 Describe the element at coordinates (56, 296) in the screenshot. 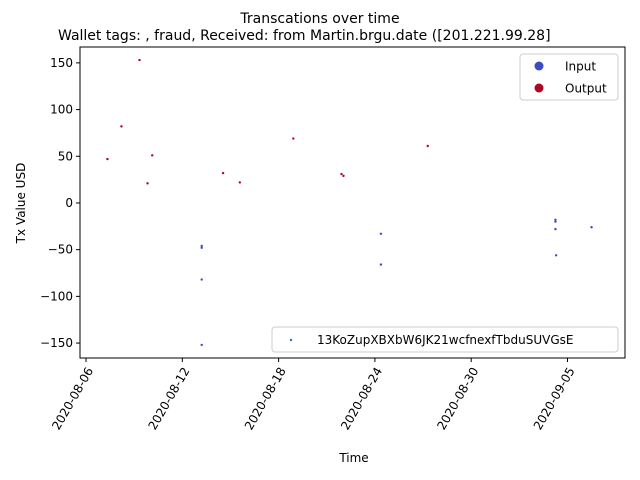

I see `y-tick-label: −100` at that location.